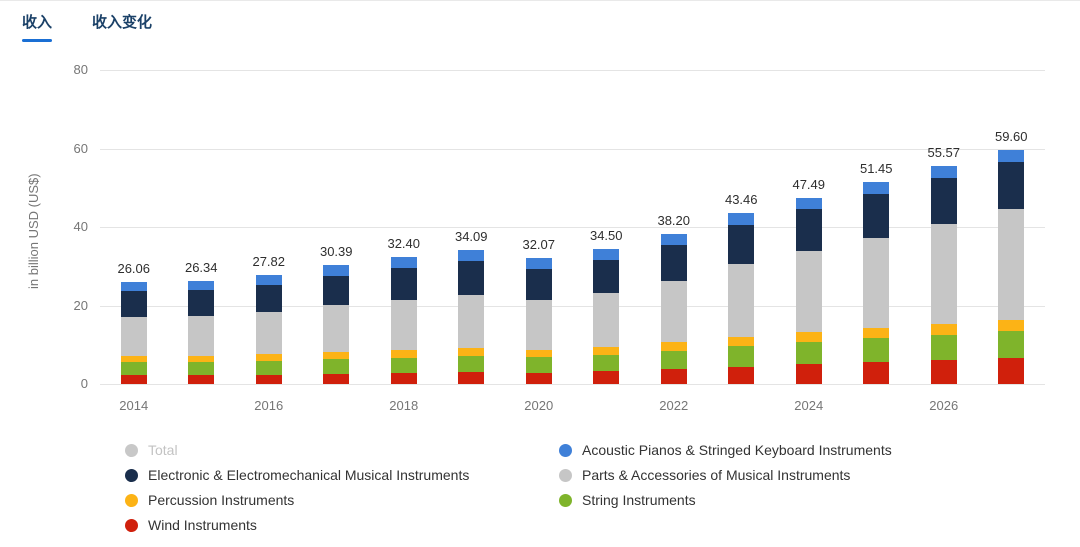 This screenshot has width=1080, height=547. I want to click on legend-item: Wind Instruments, so click(342, 525).